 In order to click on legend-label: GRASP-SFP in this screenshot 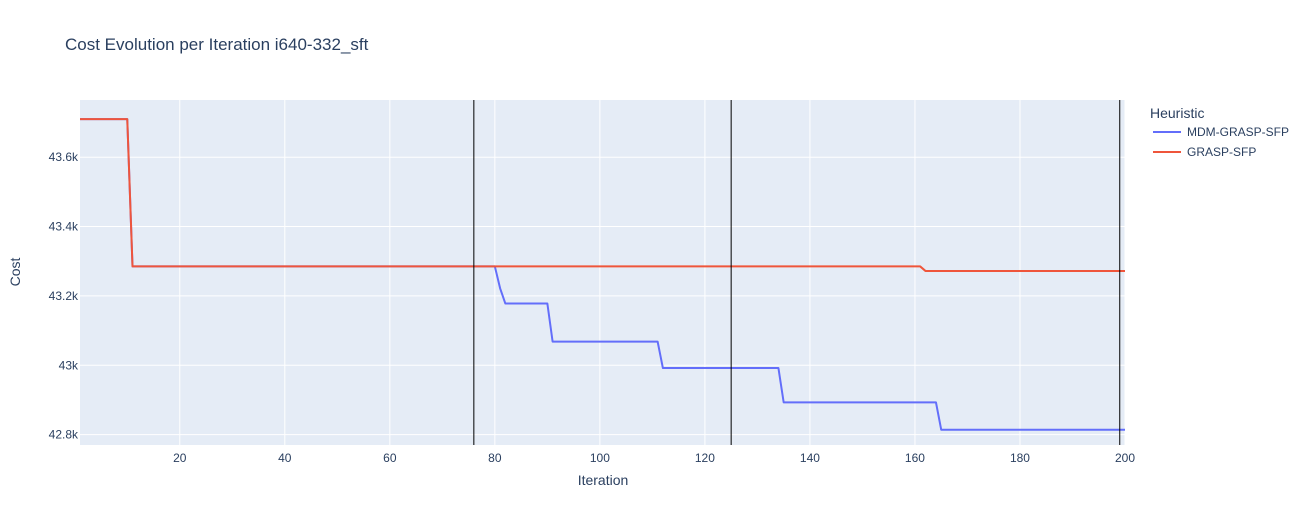, I will do `click(1221, 152)`.